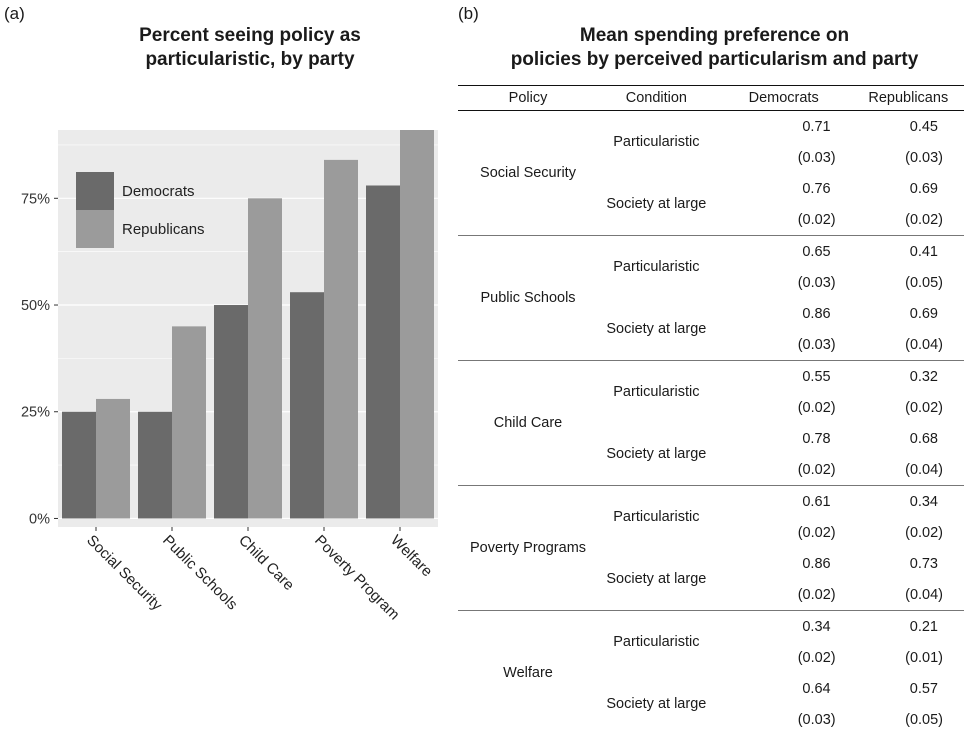 Image resolution: width=967 pixels, height=735 pixels. What do you see at coordinates (411, 556) in the screenshot?
I see `x-tick-label: Welfare` at bounding box center [411, 556].